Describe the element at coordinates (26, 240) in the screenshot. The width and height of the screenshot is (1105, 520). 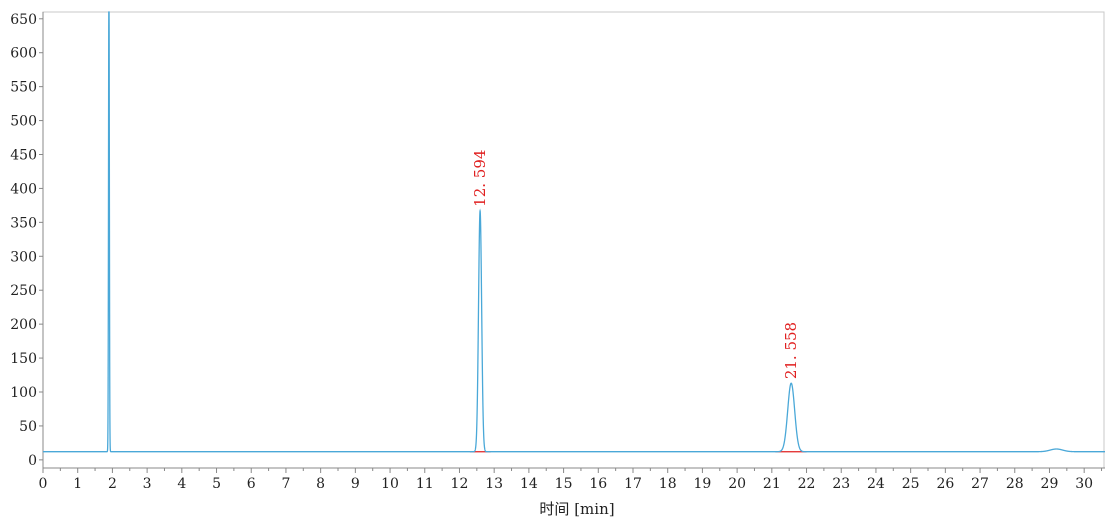
I see `y-axis-ticks: 0 50 100 150 200 250 300 350 400 450 500 550 600 650` at that location.